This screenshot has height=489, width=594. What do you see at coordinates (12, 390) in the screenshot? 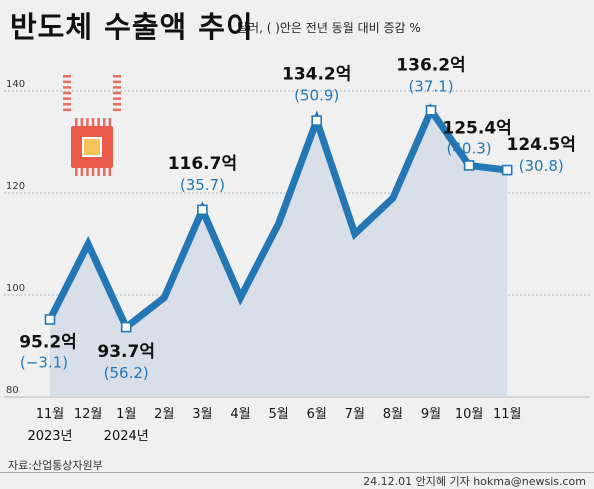
I see `y-tick-label: 80` at bounding box center [12, 390].